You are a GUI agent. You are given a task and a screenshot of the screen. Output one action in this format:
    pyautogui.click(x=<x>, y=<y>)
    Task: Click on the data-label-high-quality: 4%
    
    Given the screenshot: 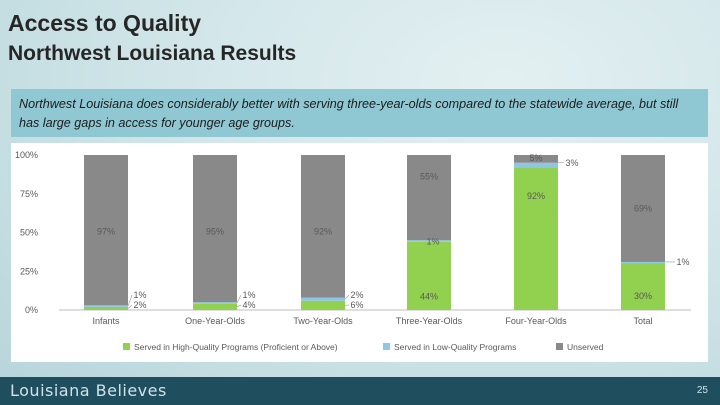 What is the action you would take?
    pyautogui.click(x=248, y=305)
    